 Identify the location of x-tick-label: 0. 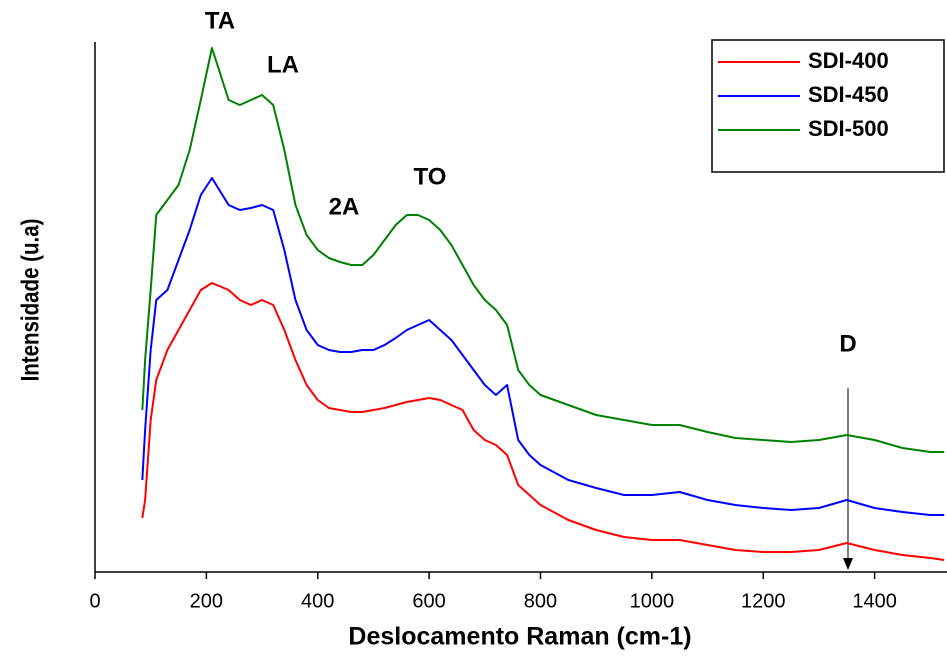
(94, 601).